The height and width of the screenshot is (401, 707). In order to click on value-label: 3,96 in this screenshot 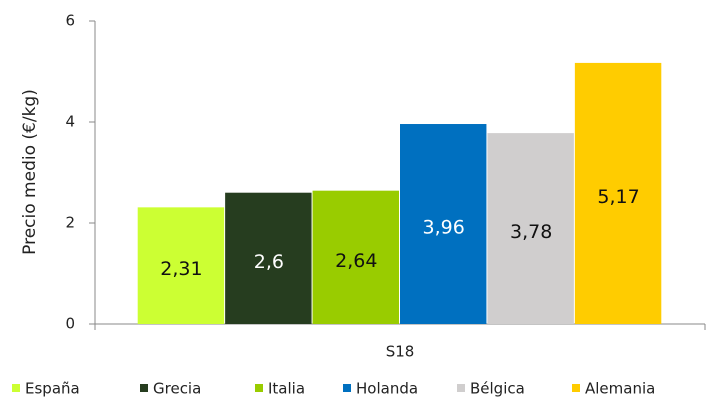, I will do `click(444, 228)`.